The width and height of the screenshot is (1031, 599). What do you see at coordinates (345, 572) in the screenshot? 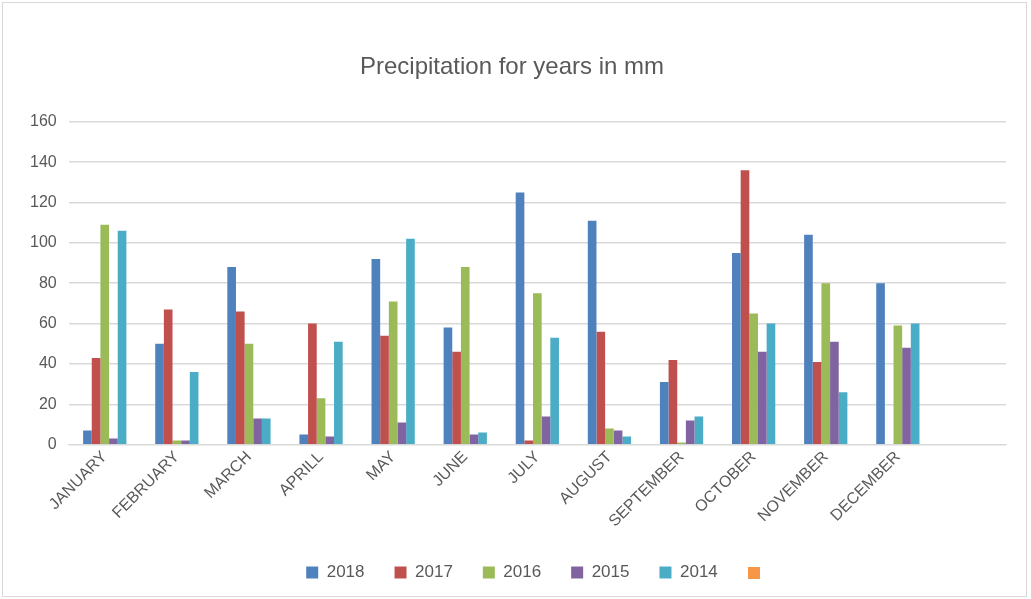
I see `legend-label: 2018` at bounding box center [345, 572].